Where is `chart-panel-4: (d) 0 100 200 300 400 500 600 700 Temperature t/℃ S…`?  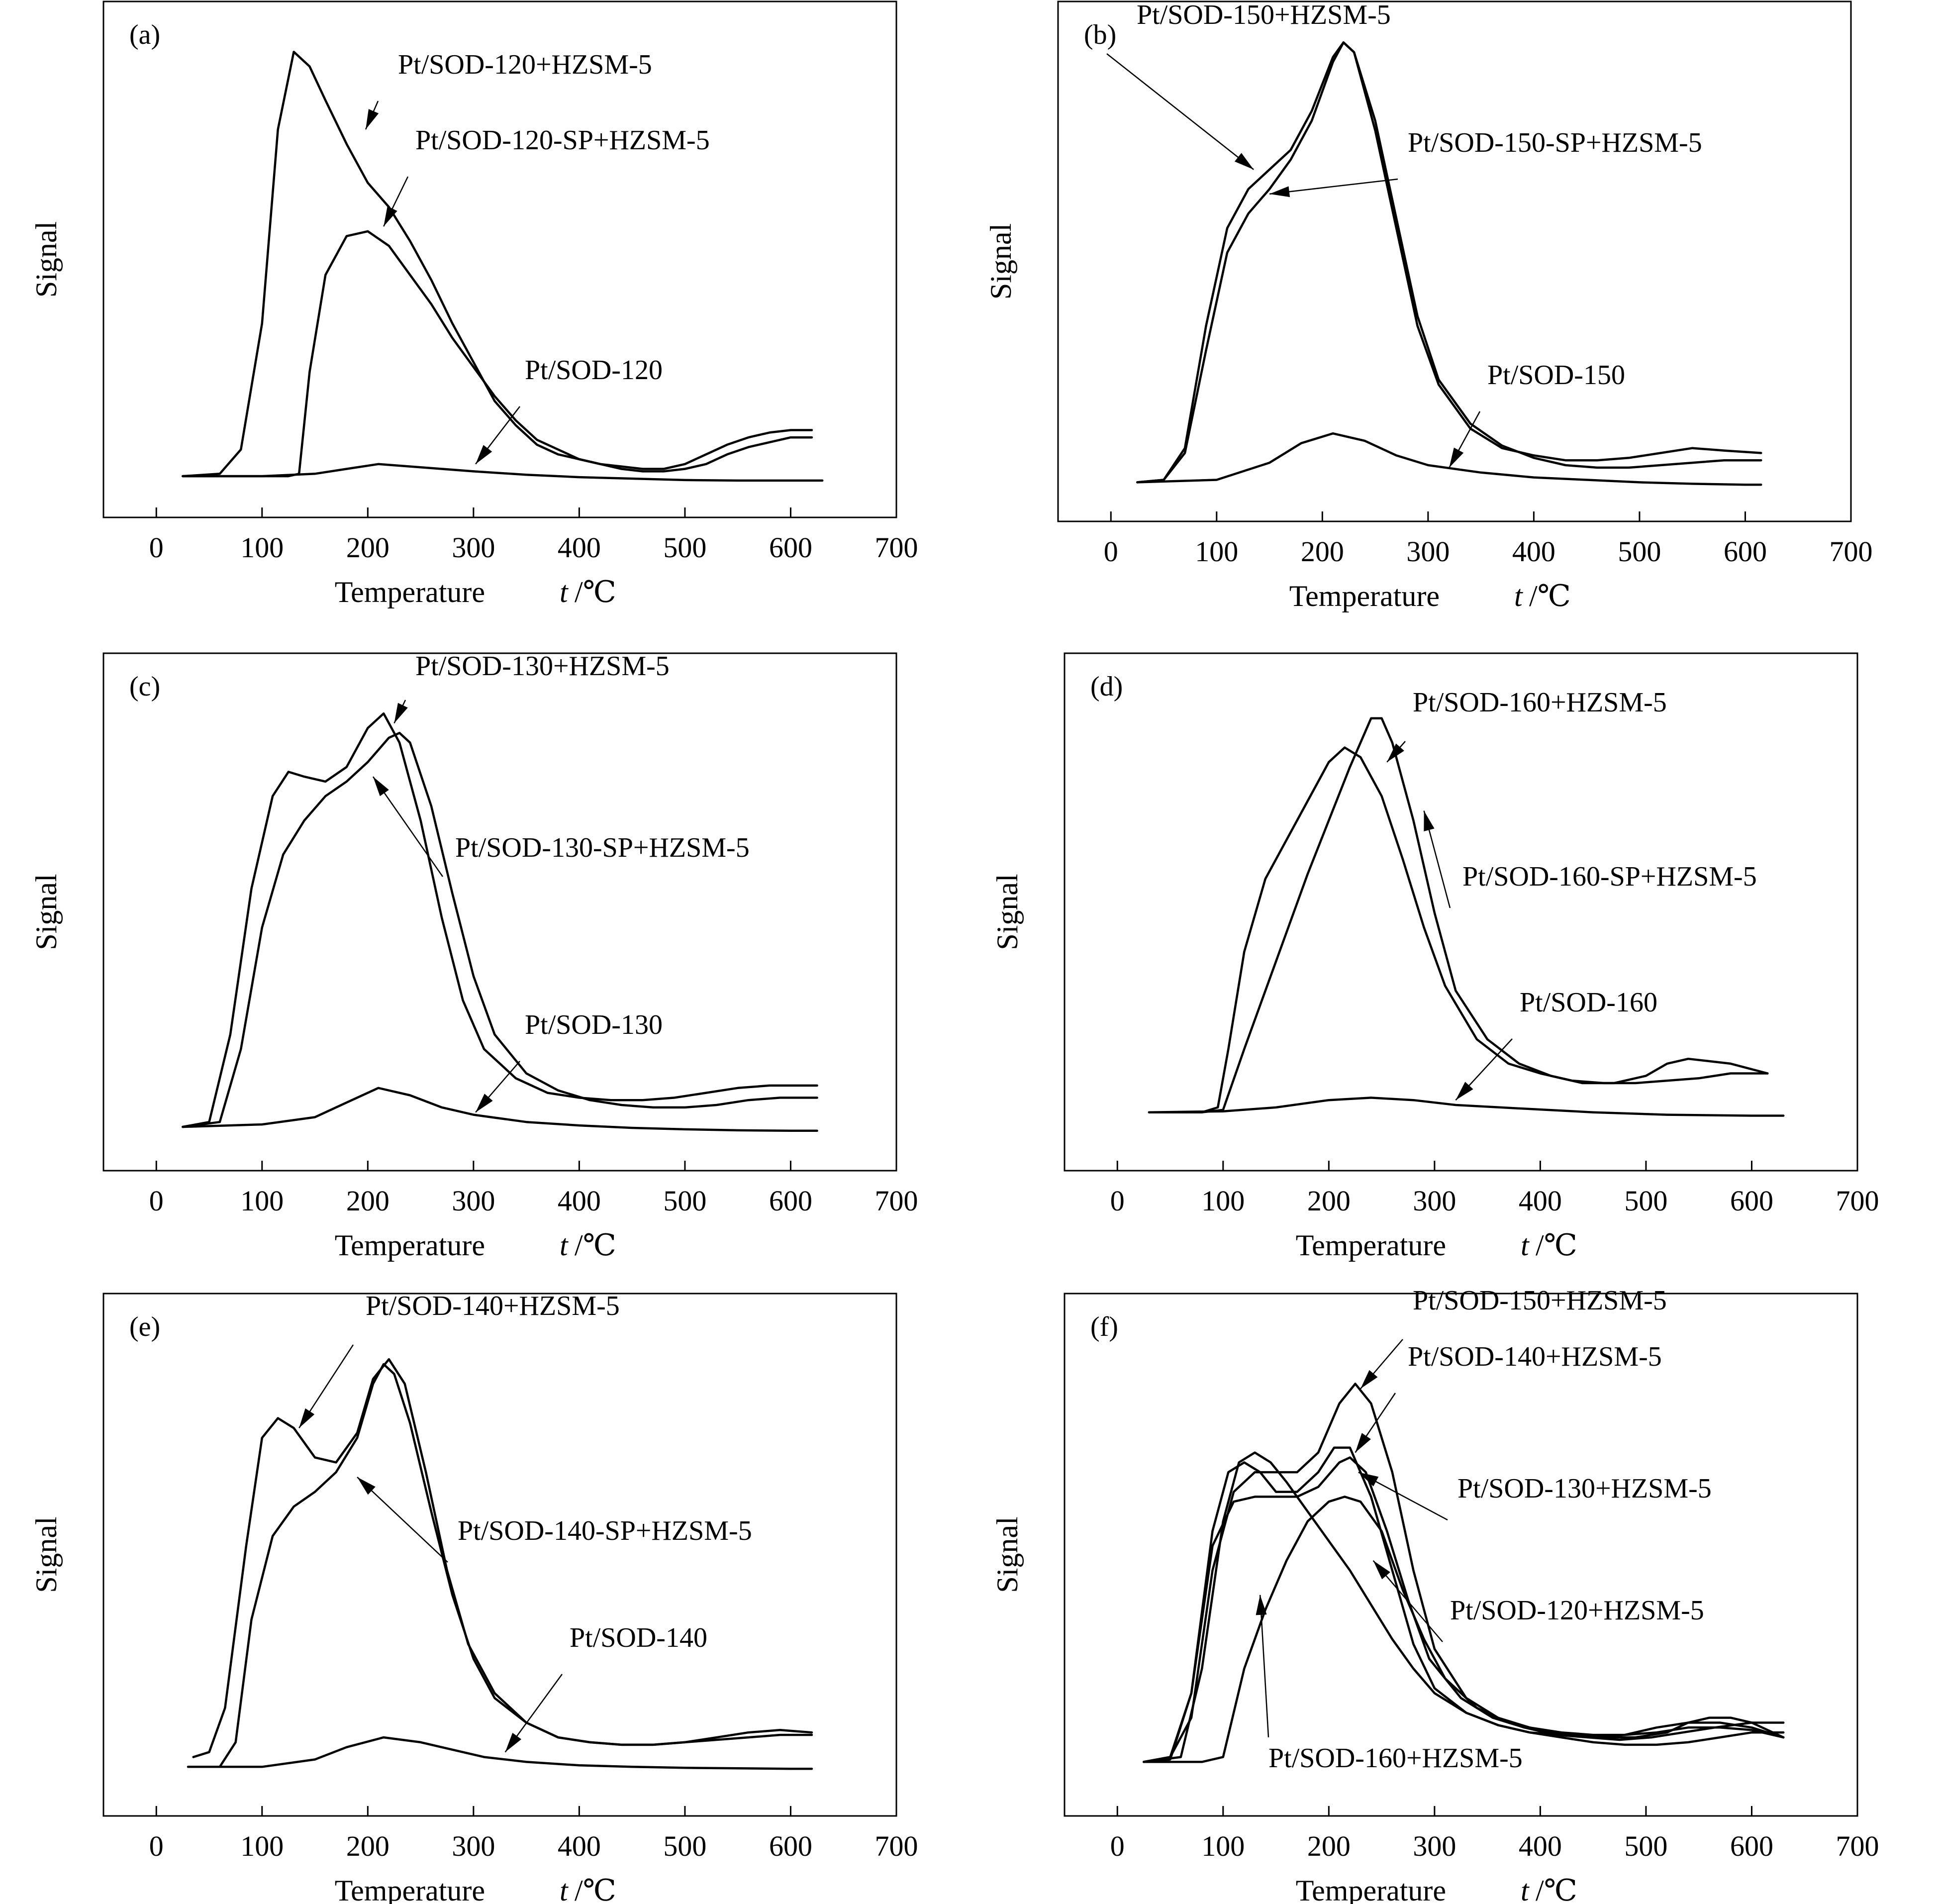 chart-panel-4: (d) 0 100 200 300 400 500 600 700 Temperature t/℃ S… is located at coordinates (1435, 957).